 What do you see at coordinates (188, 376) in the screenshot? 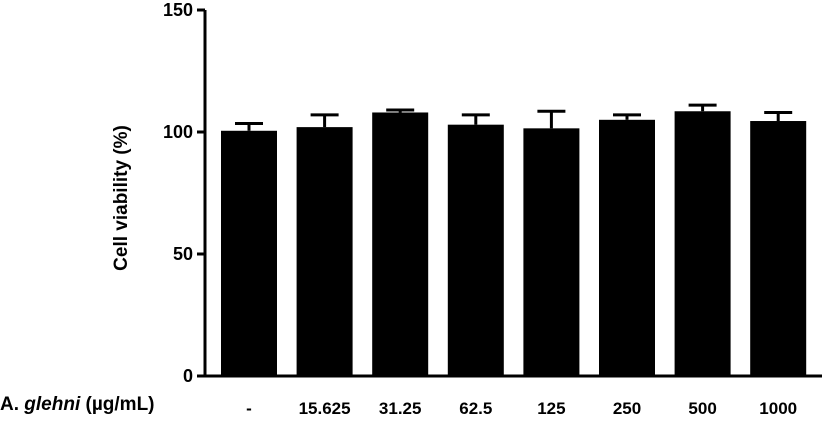
I see `y-tick-label: 0` at bounding box center [188, 376].